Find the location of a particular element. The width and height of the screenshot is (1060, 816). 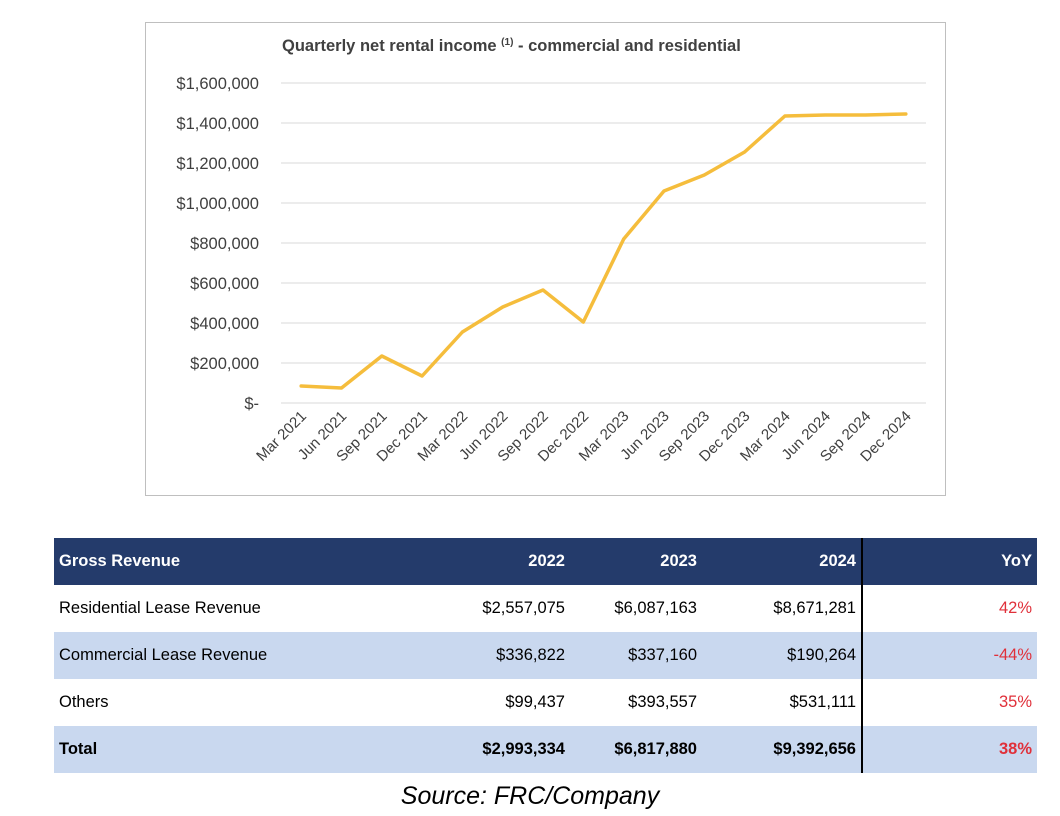

cell-yoy: 42% is located at coordinates (949, 608).